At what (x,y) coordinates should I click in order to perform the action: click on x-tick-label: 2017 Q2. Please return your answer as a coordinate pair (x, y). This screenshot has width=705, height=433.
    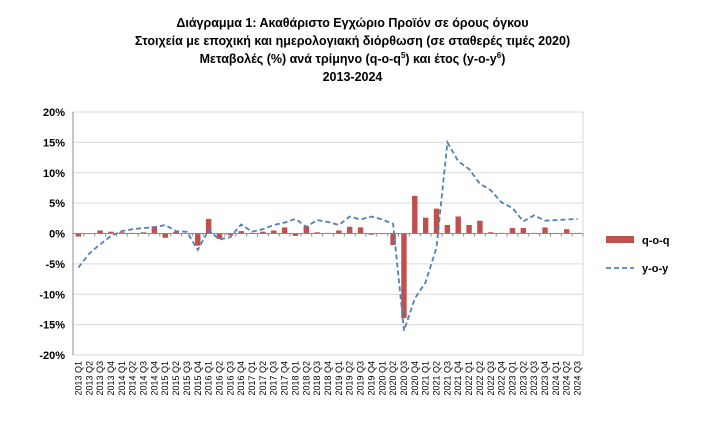
    Looking at the image, I should click on (263, 378).